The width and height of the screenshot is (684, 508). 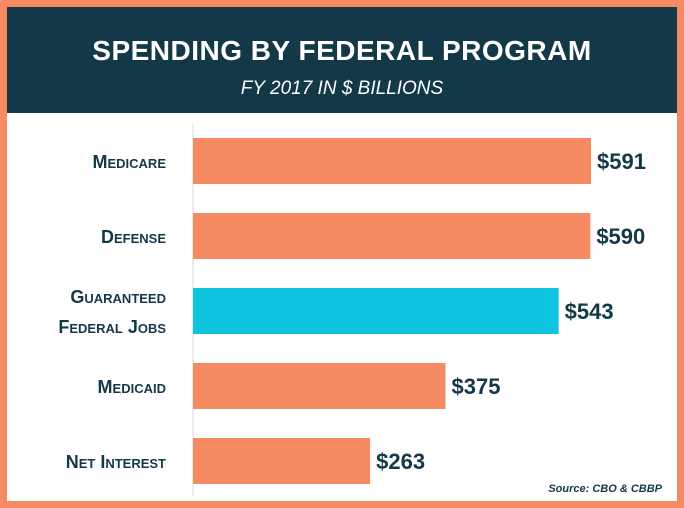 What do you see at coordinates (620, 236) in the screenshot?
I see `value-label-1: $590` at bounding box center [620, 236].